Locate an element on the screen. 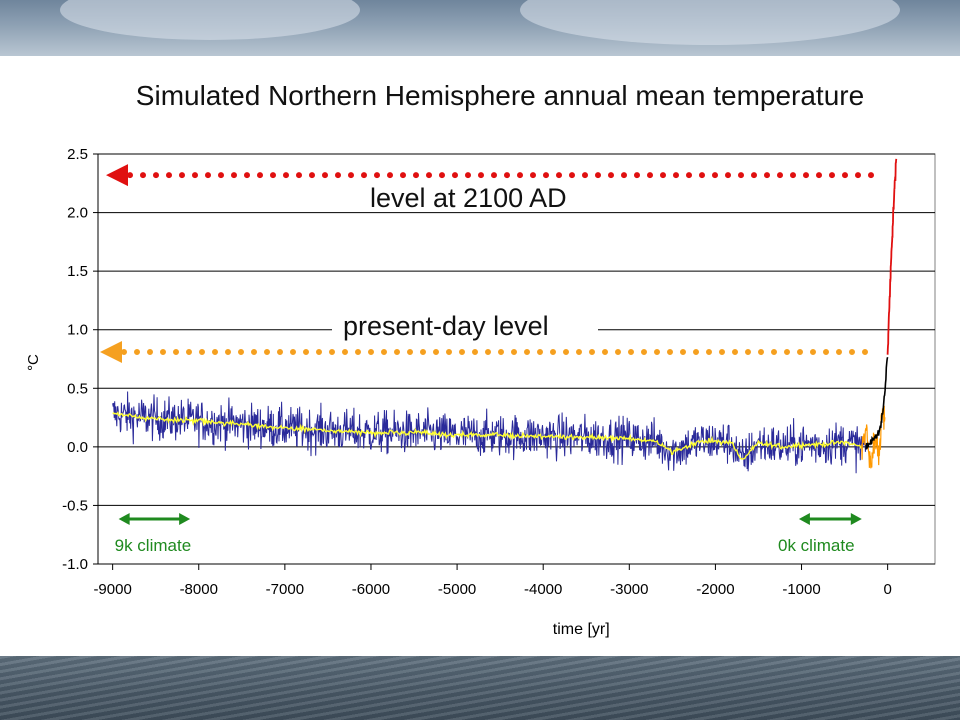 This screenshot has width=960, height=720. x-tick-label: -1000 is located at coordinates (801, 589).